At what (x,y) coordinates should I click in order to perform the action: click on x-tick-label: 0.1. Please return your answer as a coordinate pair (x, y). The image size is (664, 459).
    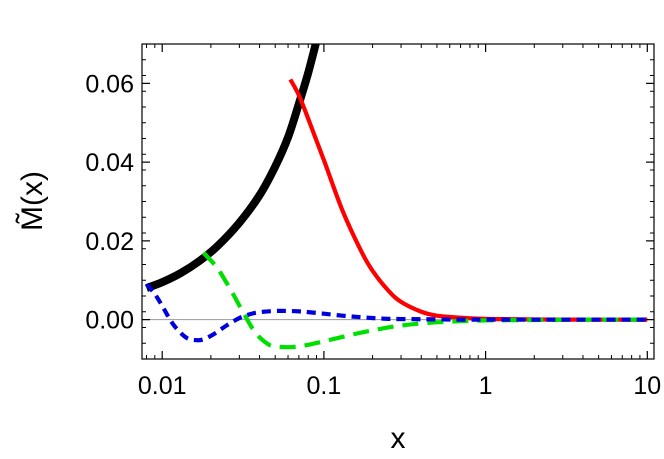
    Looking at the image, I should click on (324, 386).